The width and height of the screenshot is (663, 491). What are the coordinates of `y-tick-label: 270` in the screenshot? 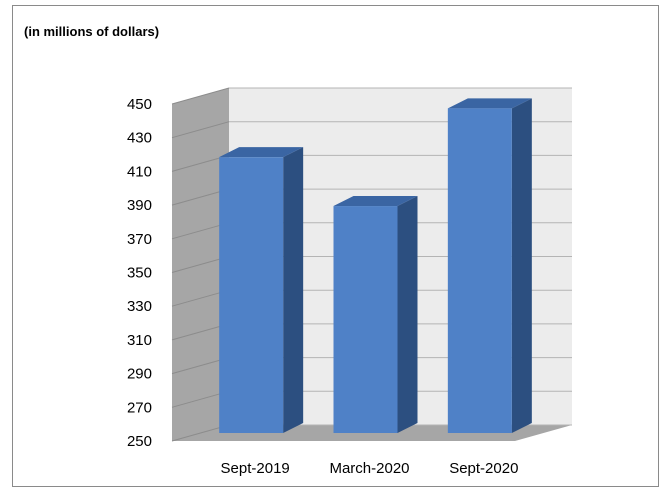 It's located at (139, 407).